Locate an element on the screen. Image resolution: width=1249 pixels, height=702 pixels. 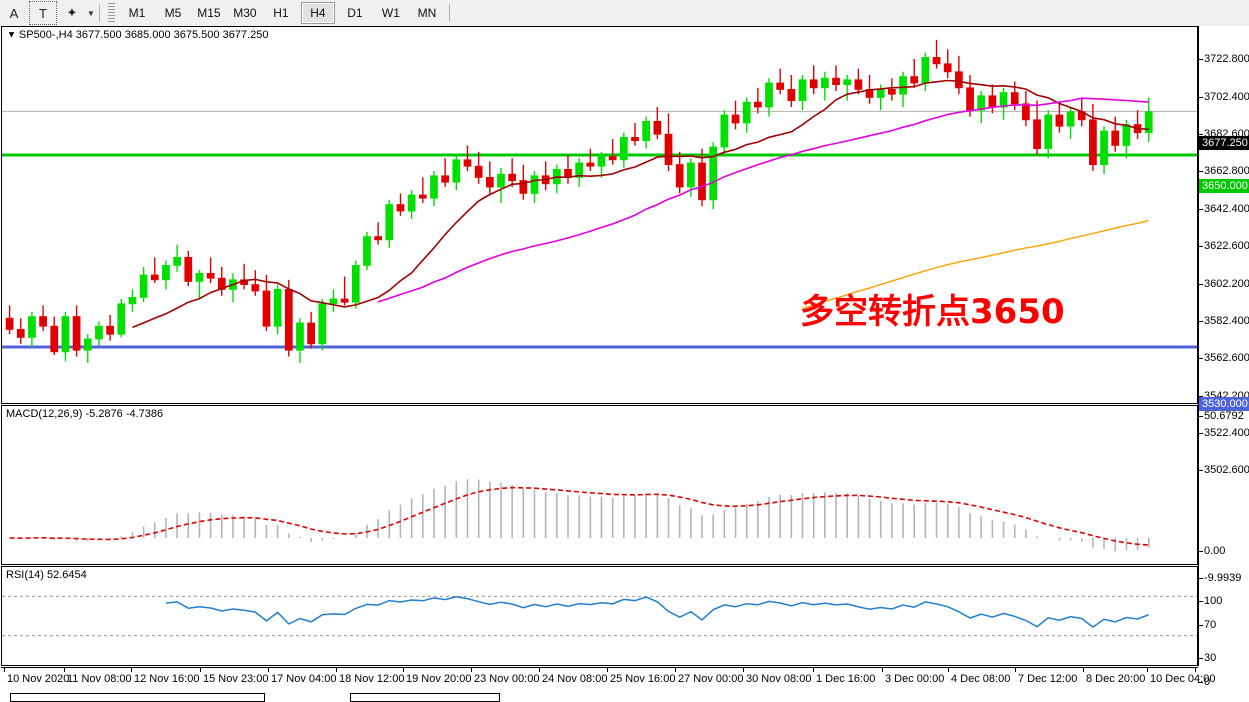
price-tick-label: 3522.400 is located at coordinates (1226, 433).